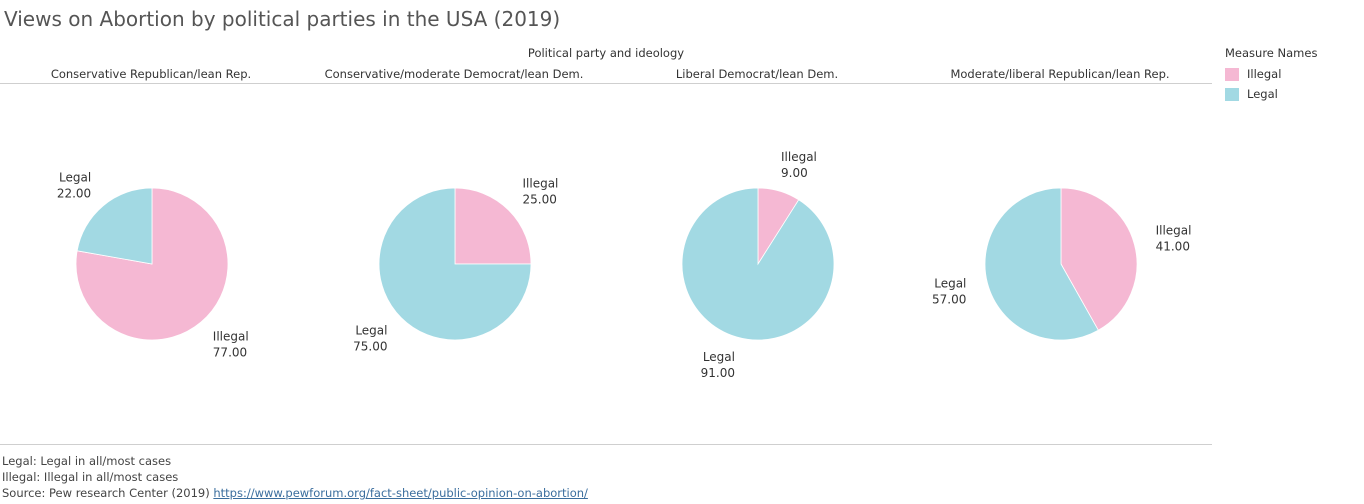 The width and height of the screenshot is (1364, 504). I want to click on slice-label-illegal: Illegal 77.00, so click(231, 345).